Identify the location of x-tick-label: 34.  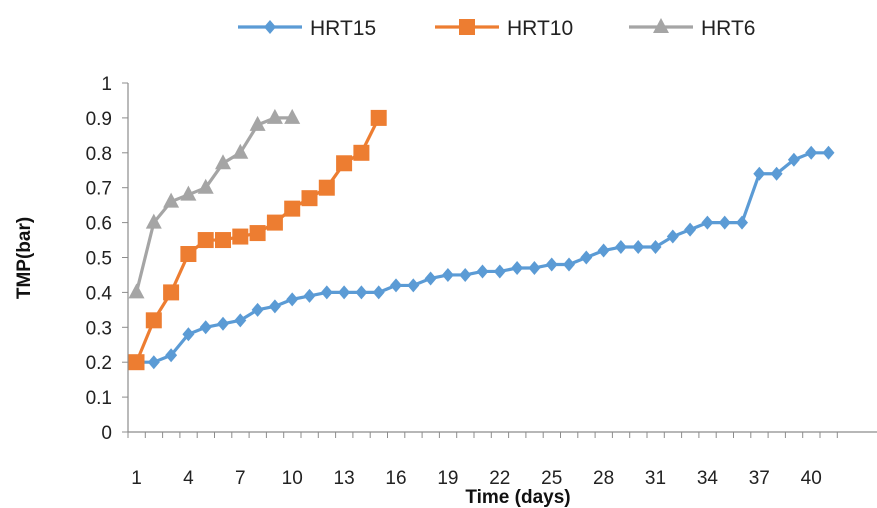
(708, 478).